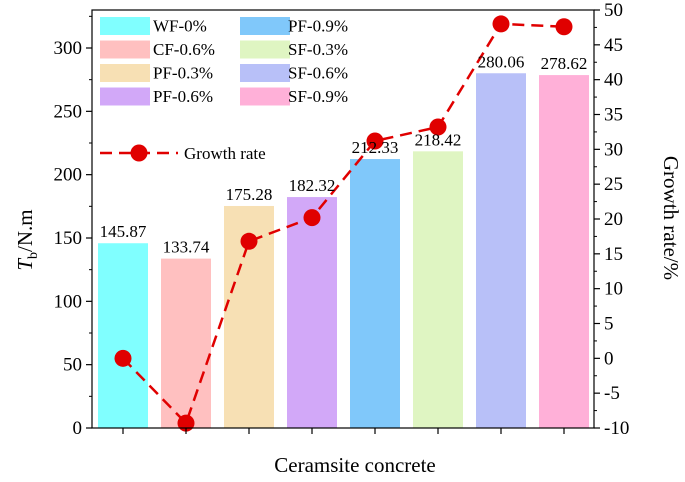 This screenshot has width=685, height=482. I want to click on y2-tick-label-5: 5, so click(609, 324).